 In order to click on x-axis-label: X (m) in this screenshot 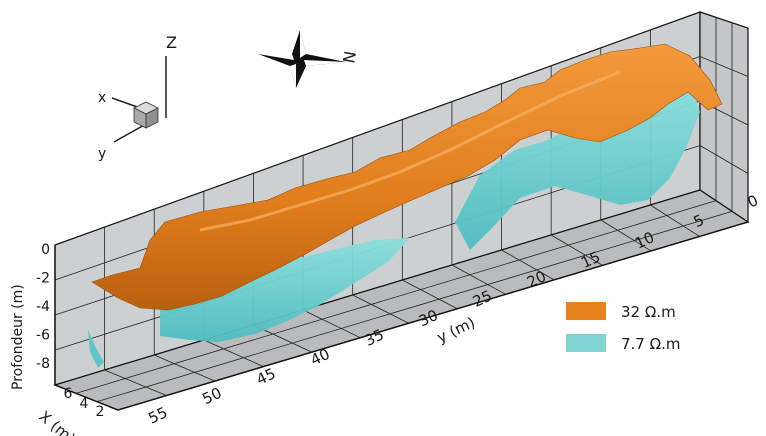, I will do `click(56, 421)`.